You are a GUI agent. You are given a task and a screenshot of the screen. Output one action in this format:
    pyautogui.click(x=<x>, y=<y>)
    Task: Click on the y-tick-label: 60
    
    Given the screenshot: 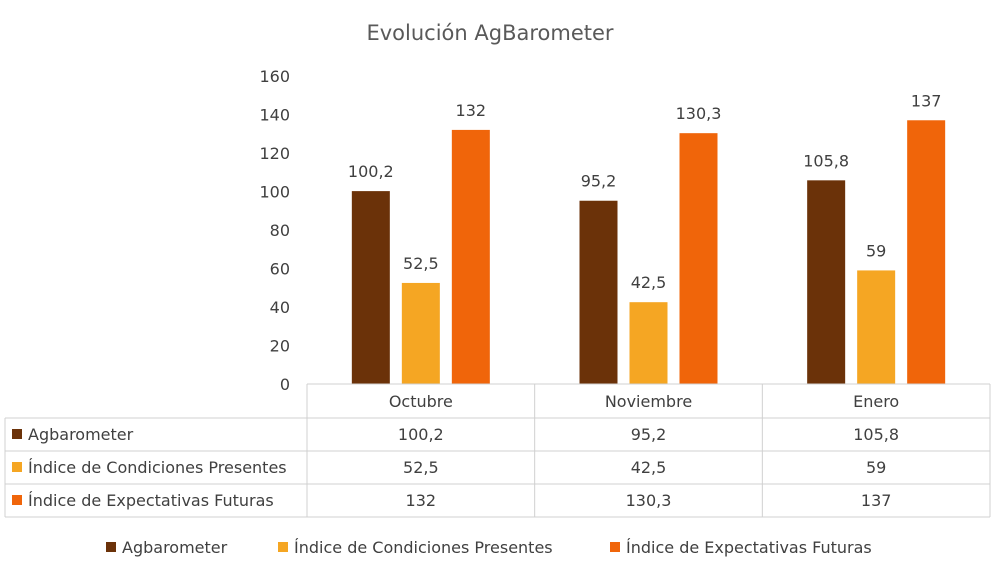 What is the action you would take?
    pyautogui.click(x=280, y=269)
    